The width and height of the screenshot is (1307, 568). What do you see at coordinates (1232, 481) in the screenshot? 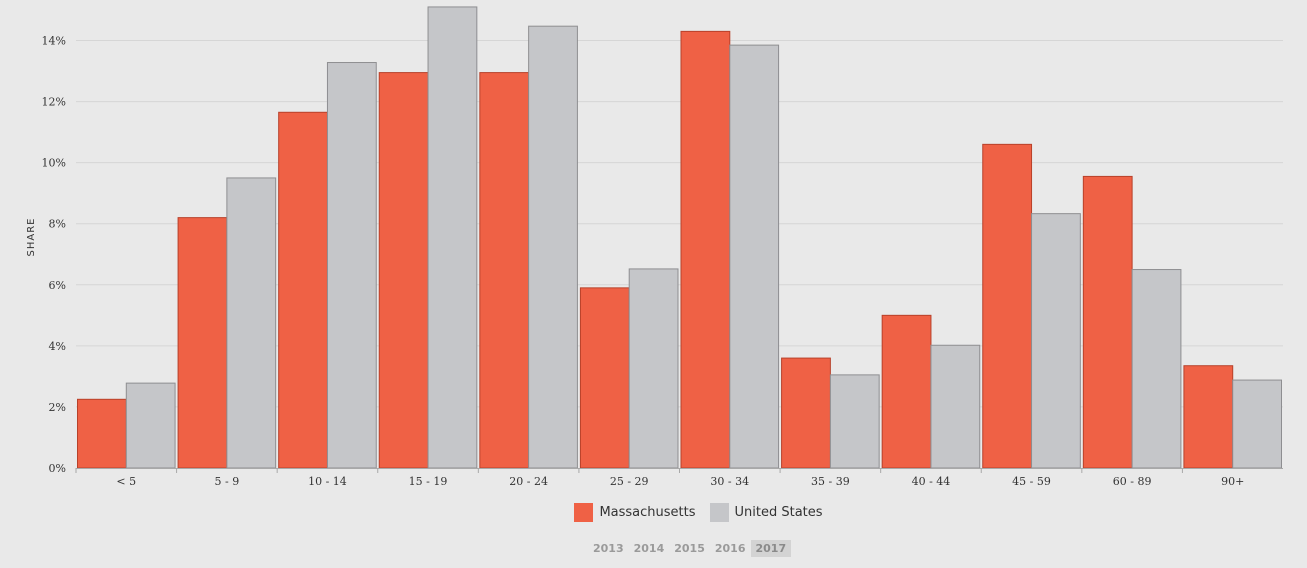
I see `x-tick-label: 90+` at bounding box center [1232, 481].